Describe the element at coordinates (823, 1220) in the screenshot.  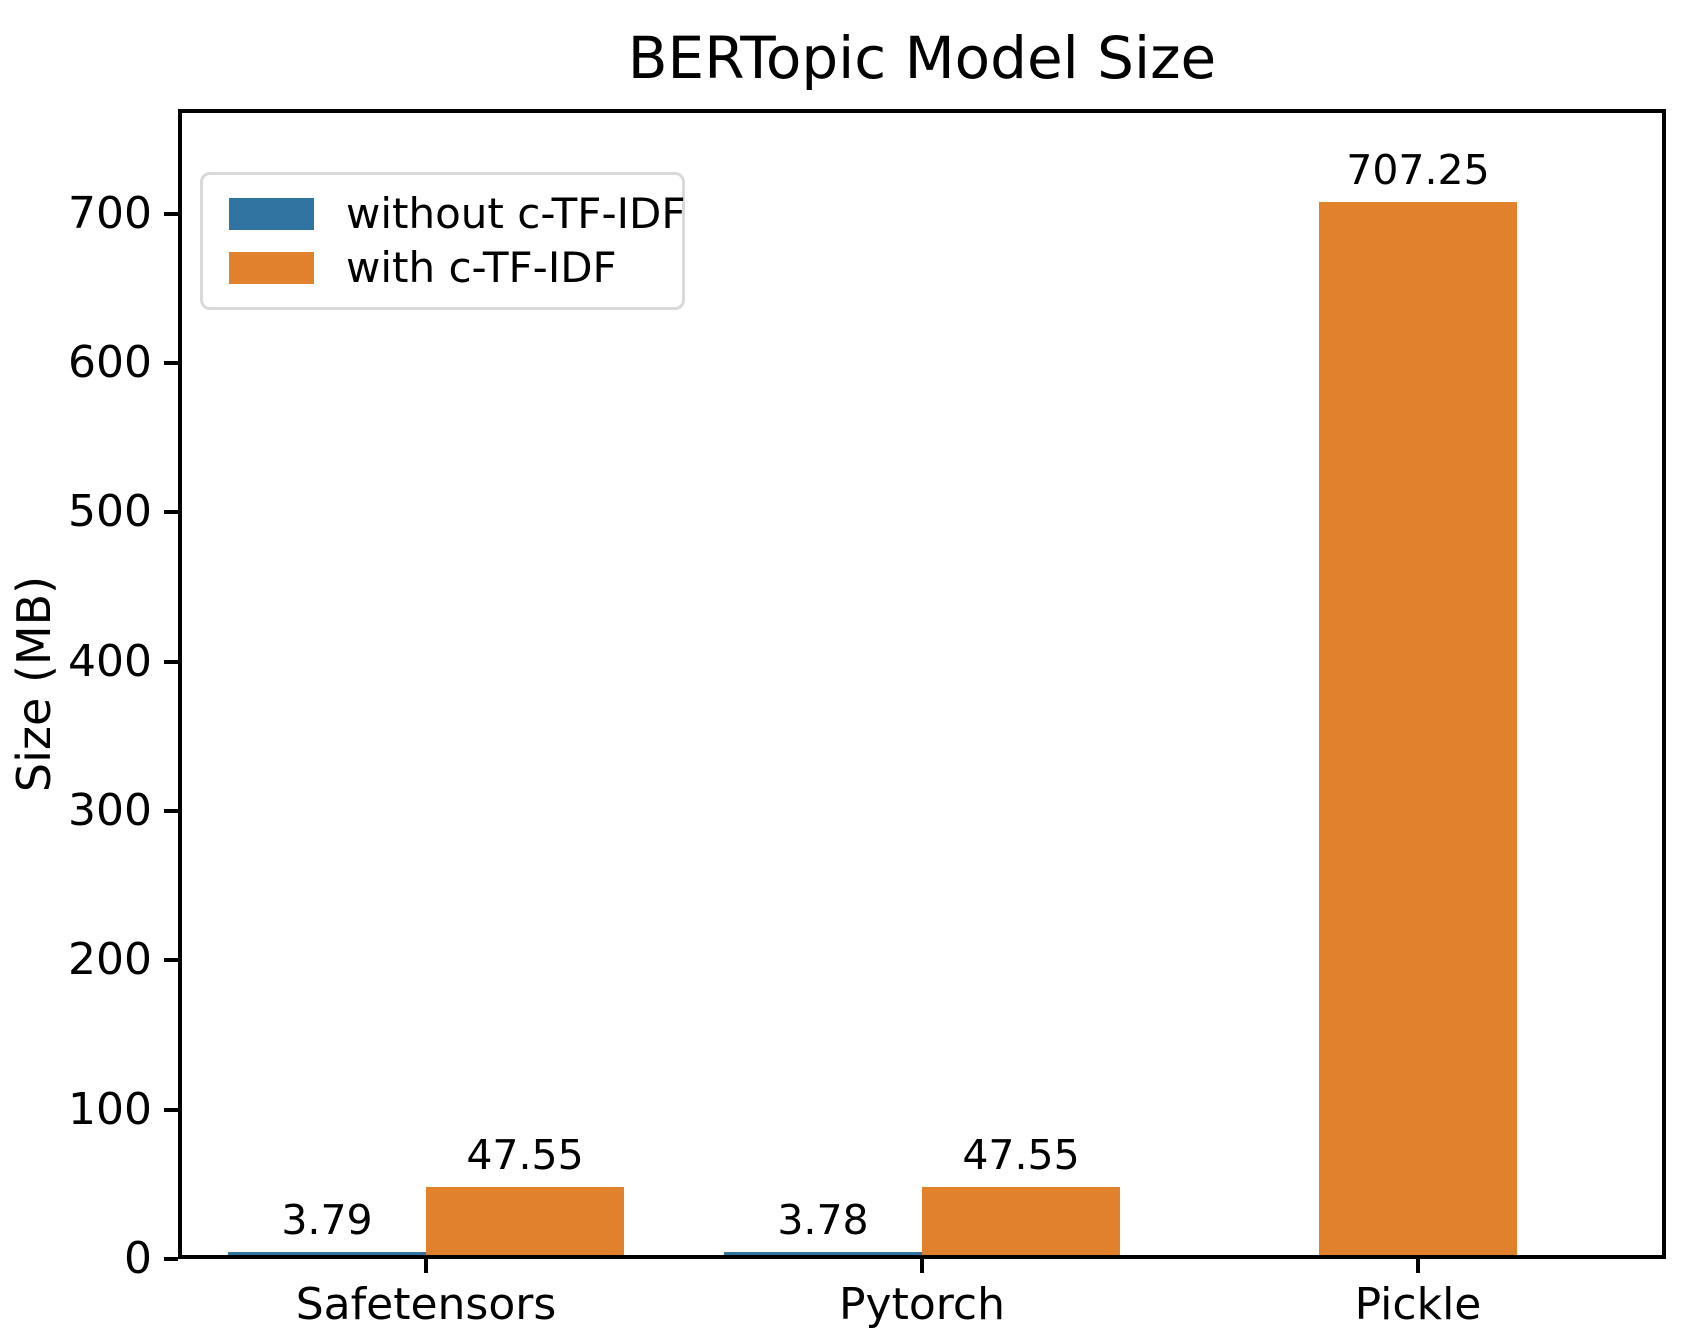
I see `bar-value-label-pytorch-without-c-tf-idf: 3.78` at that location.